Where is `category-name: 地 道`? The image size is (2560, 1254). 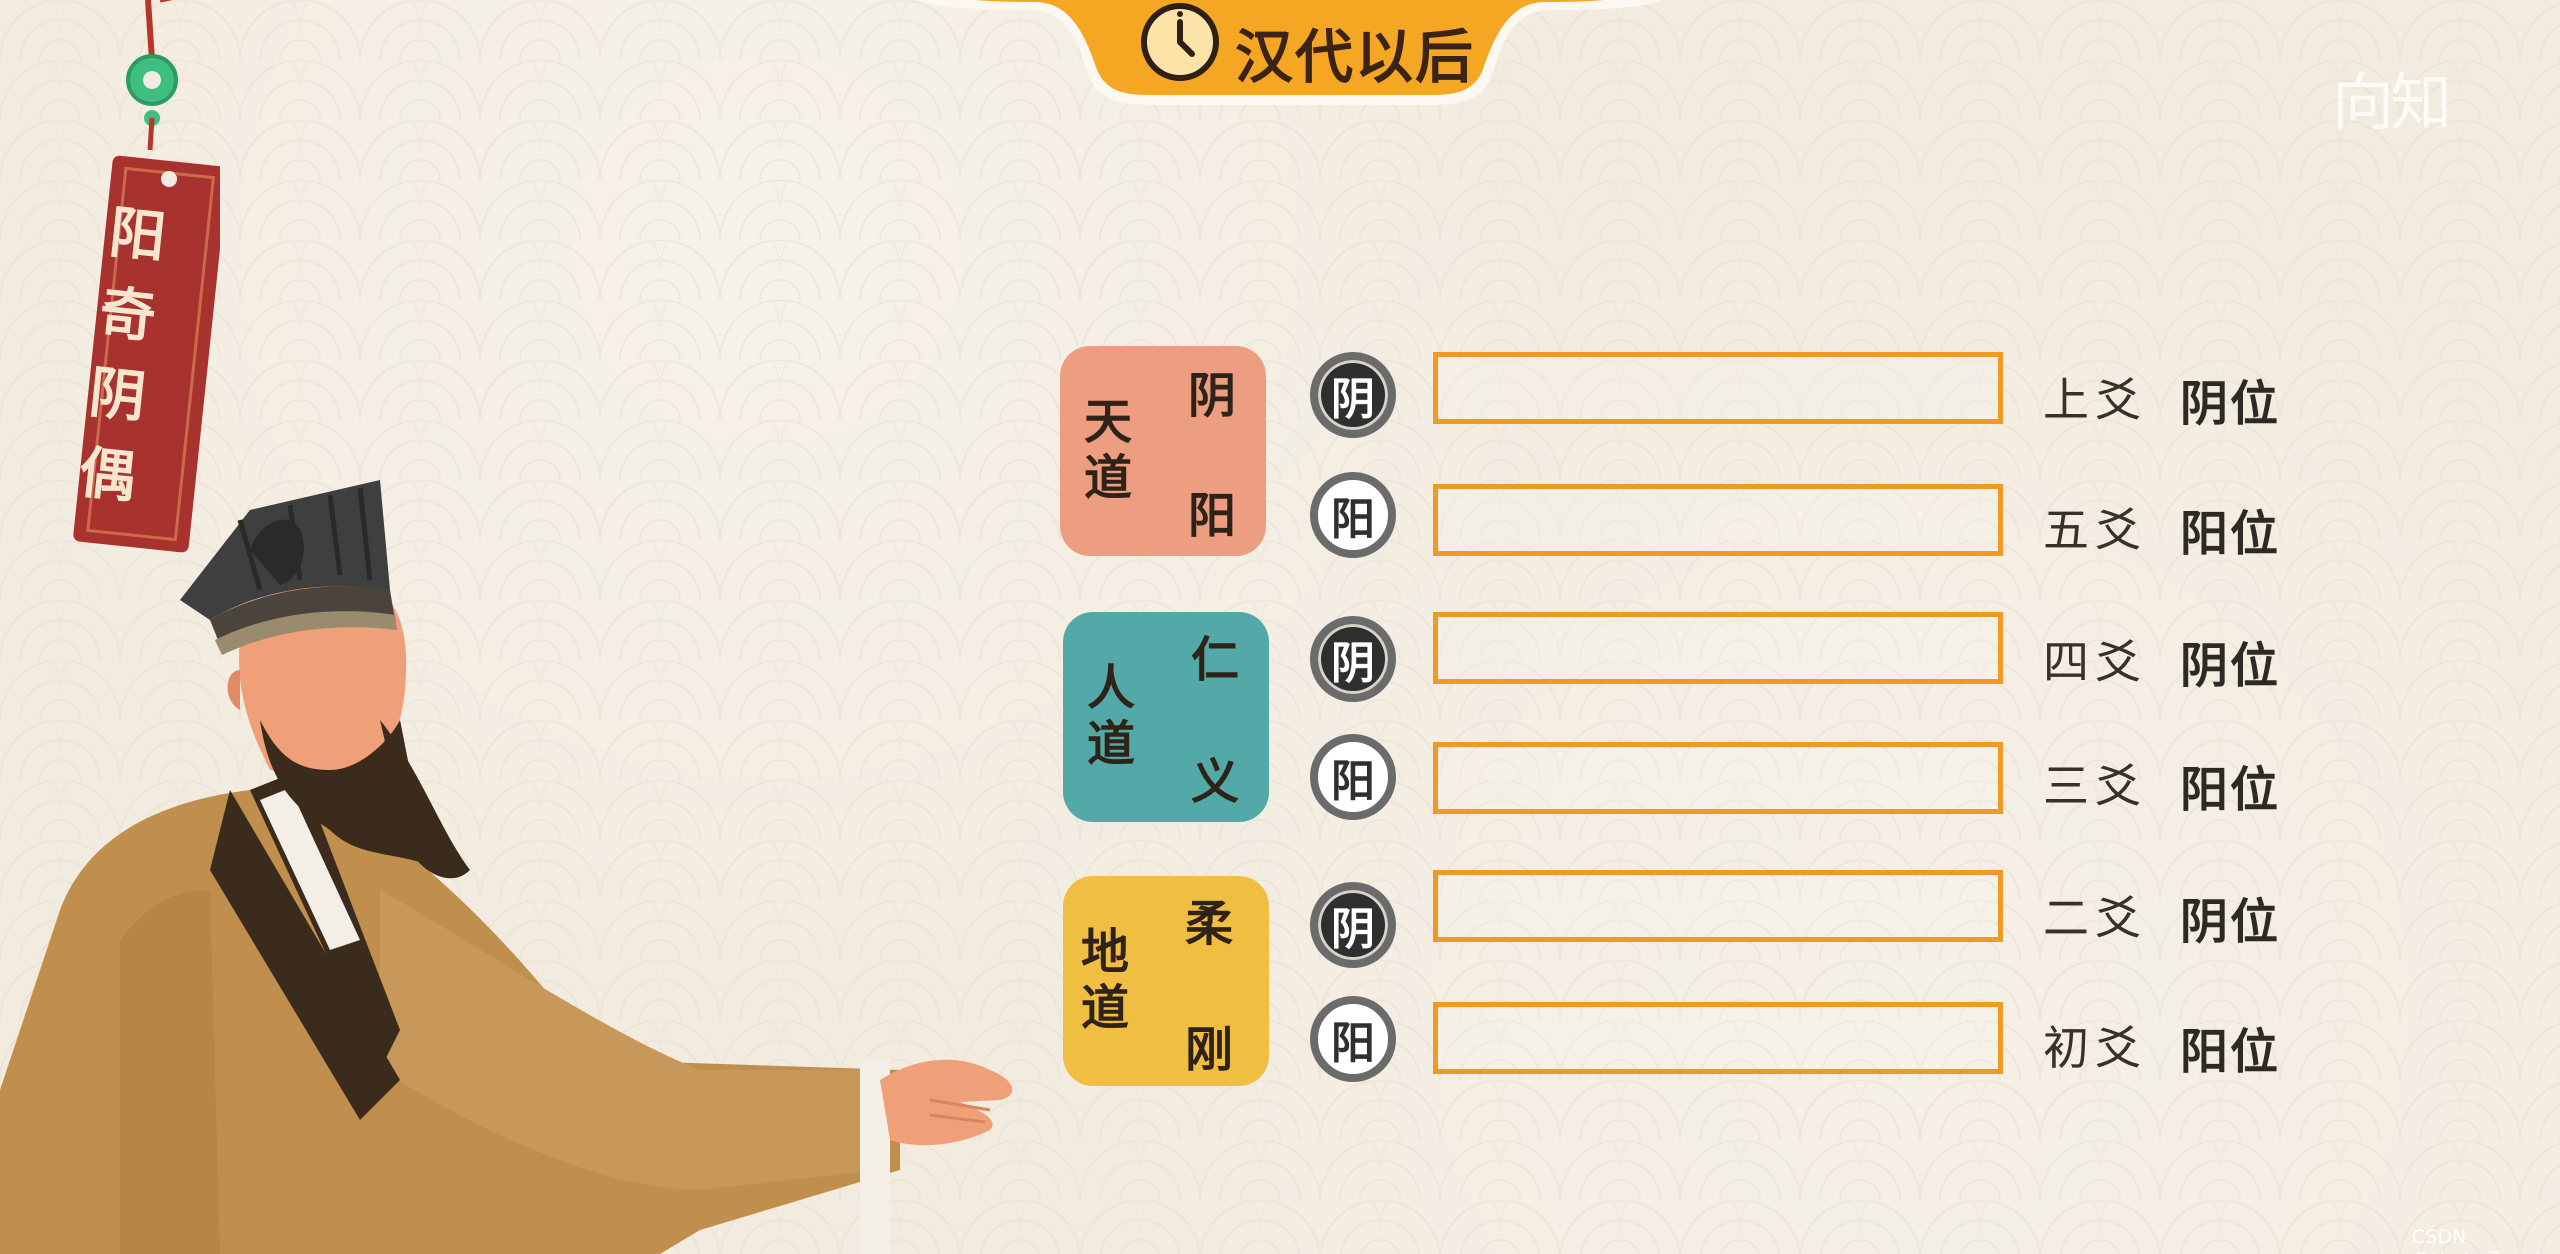 category-name: 地 道 is located at coordinates (1104, 980).